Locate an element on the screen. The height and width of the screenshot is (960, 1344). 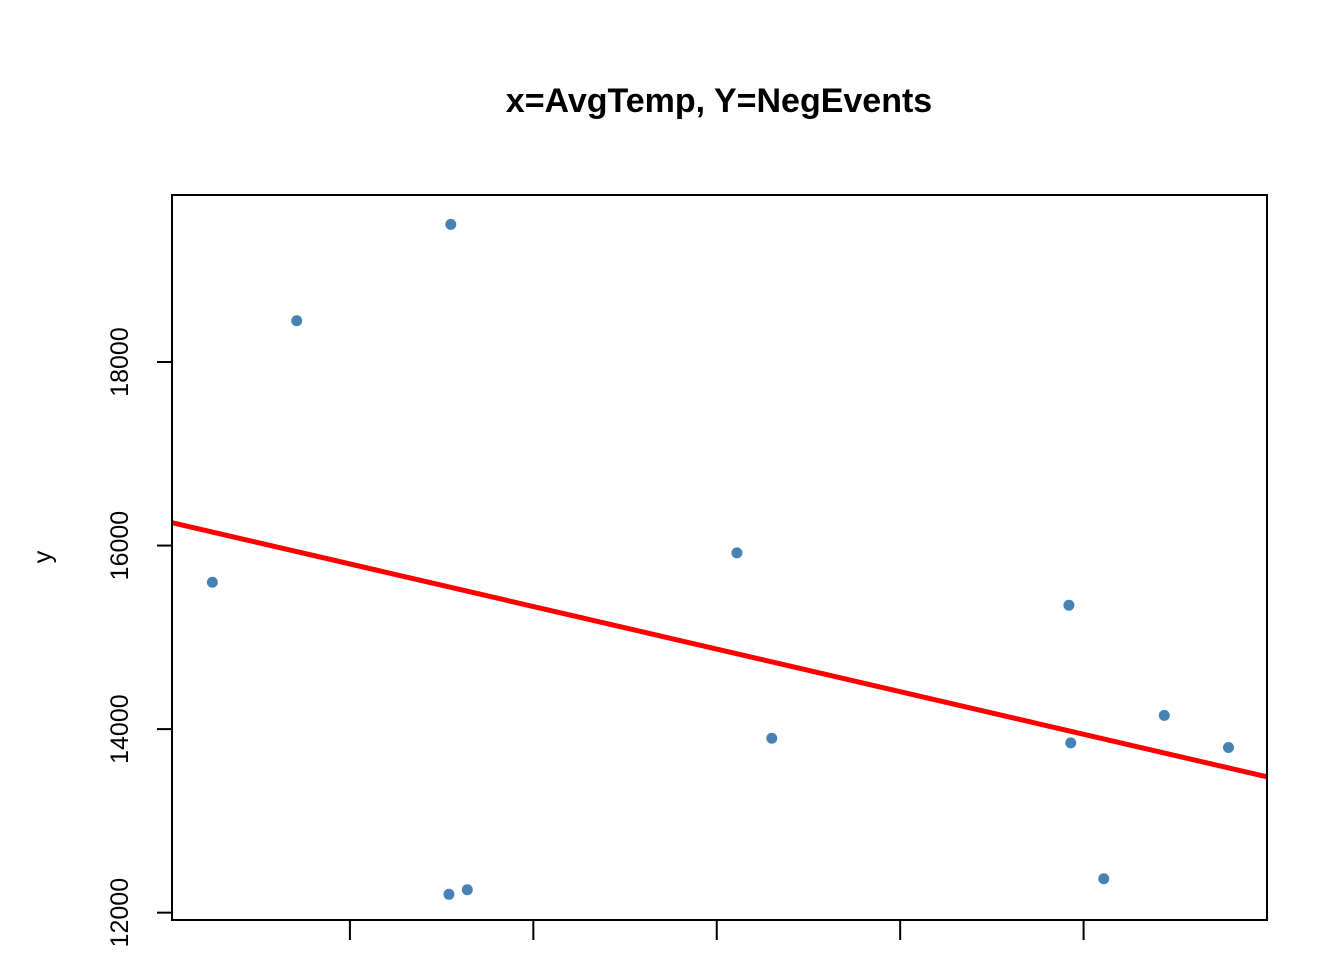
x-axis is located at coordinates (716, 930).